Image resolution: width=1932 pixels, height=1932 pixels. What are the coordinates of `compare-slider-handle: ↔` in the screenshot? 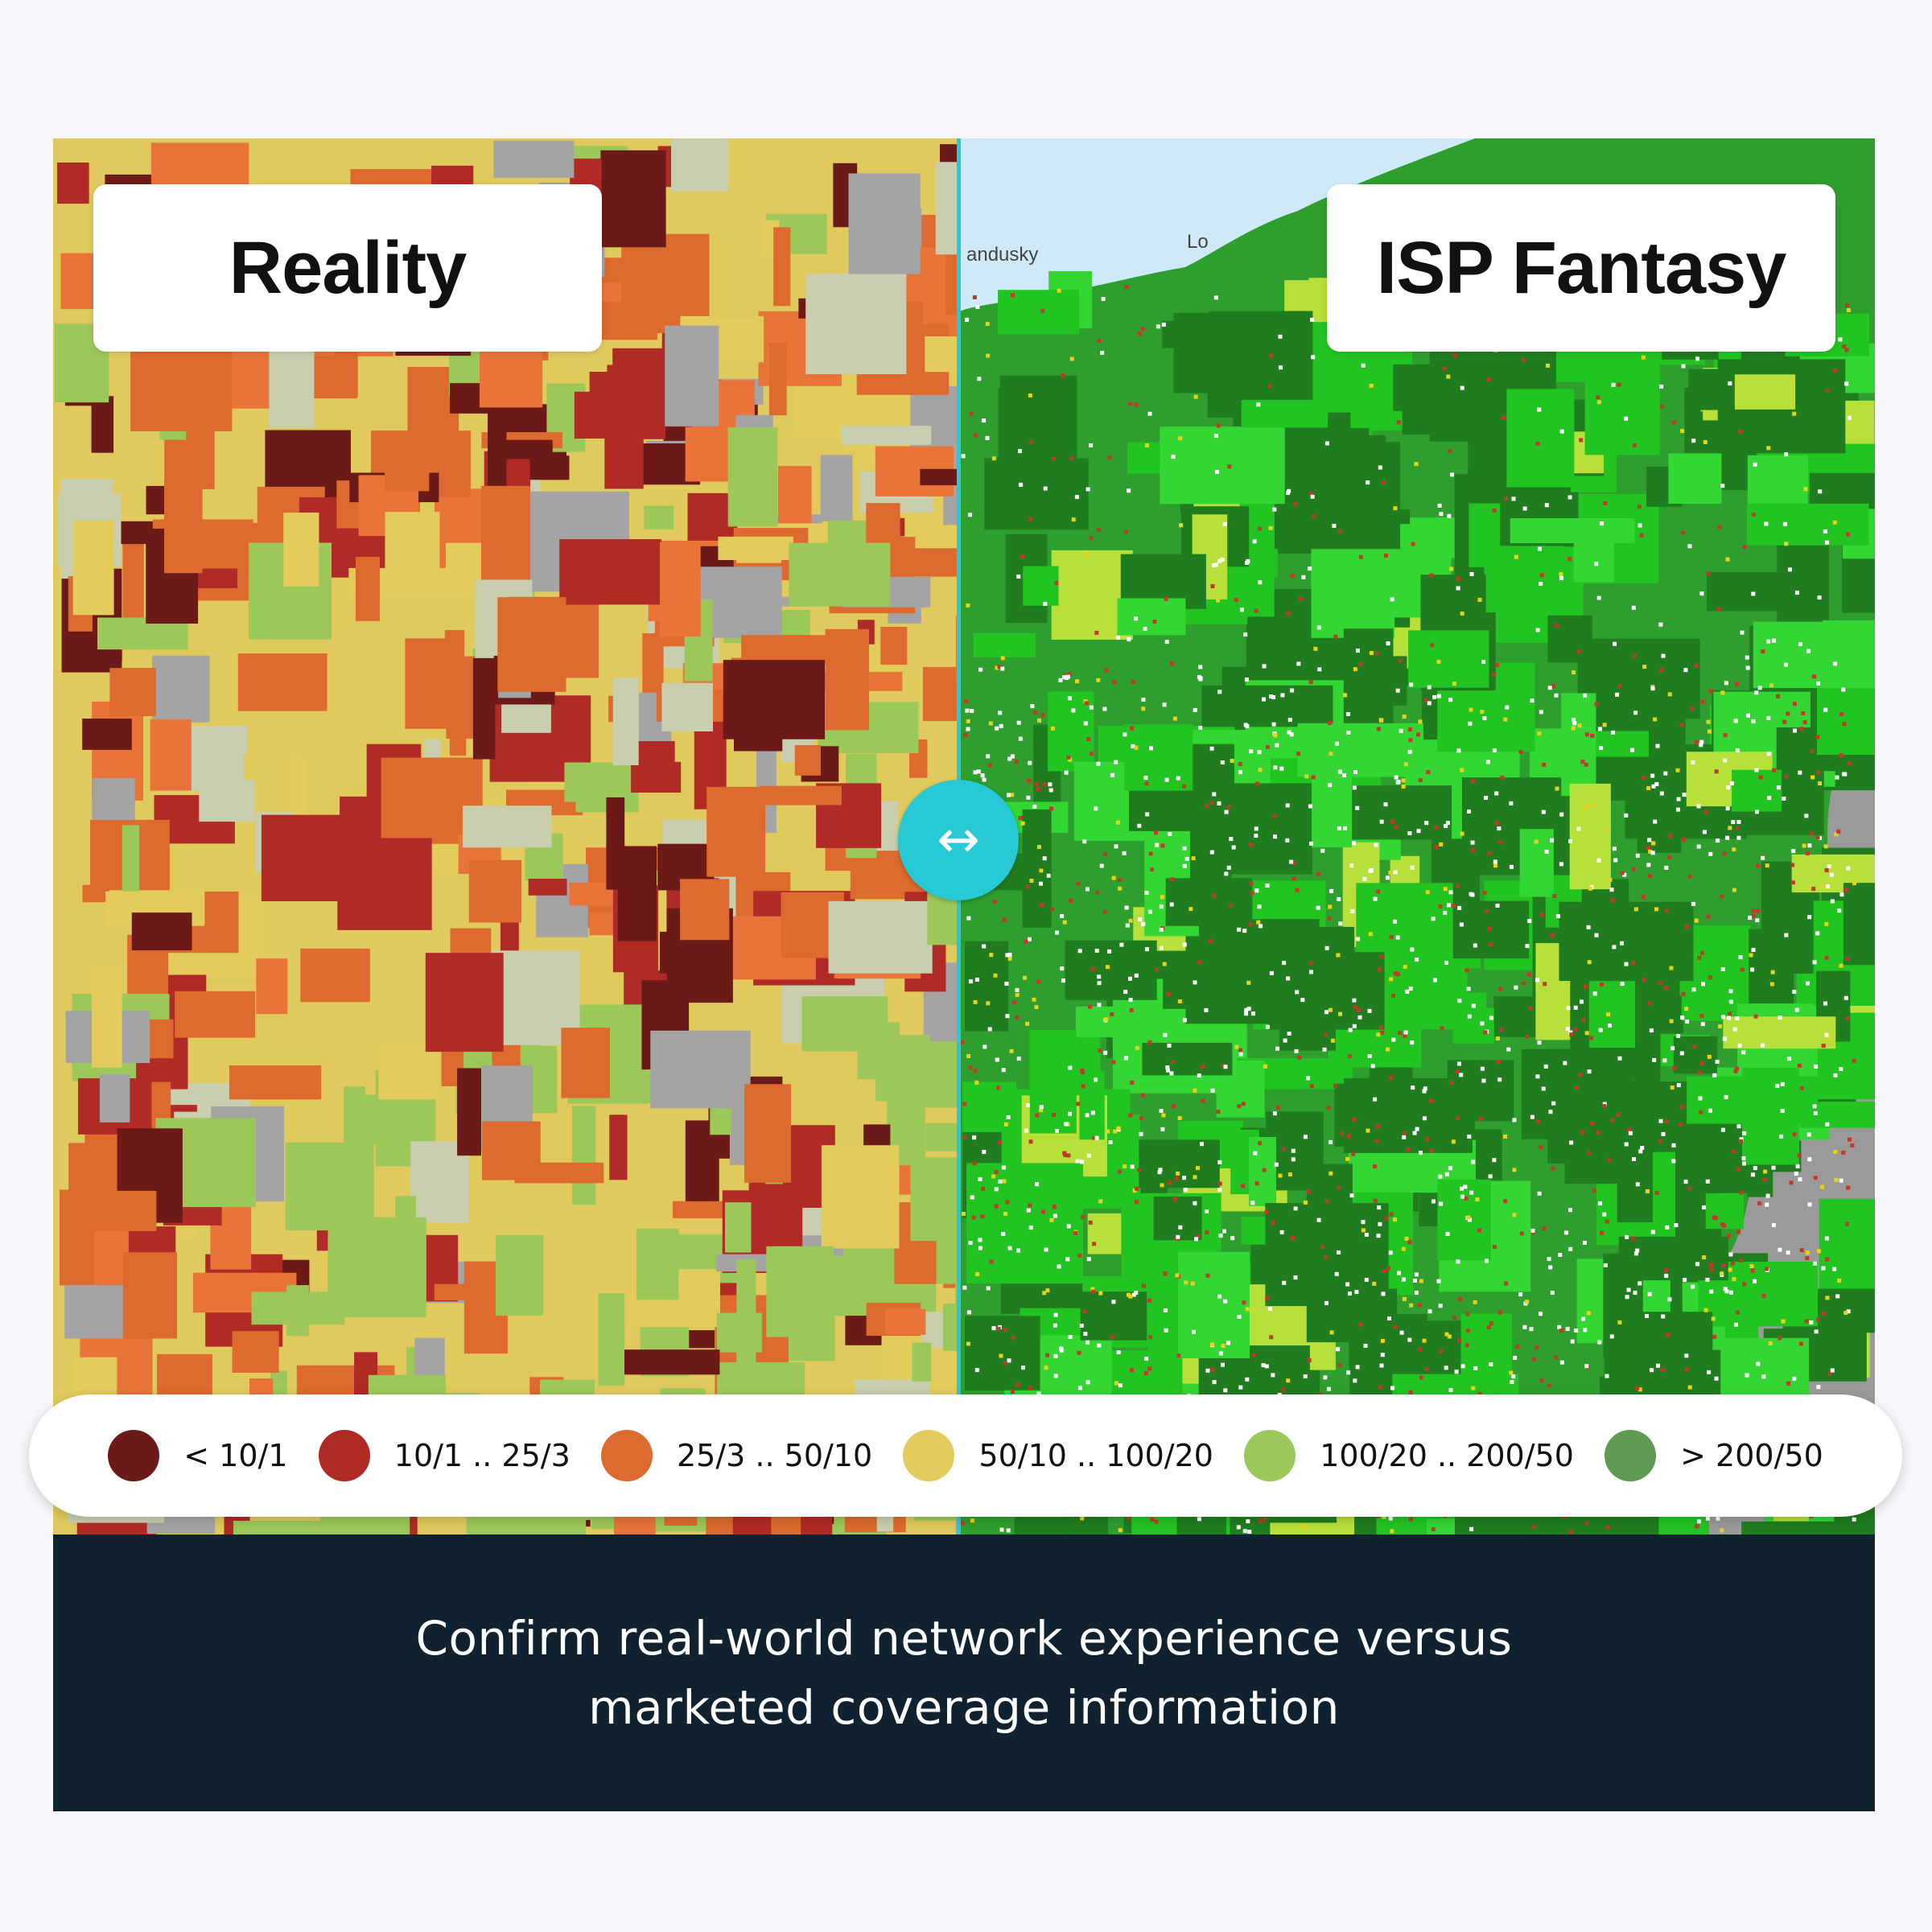 It's located at (958, 840).